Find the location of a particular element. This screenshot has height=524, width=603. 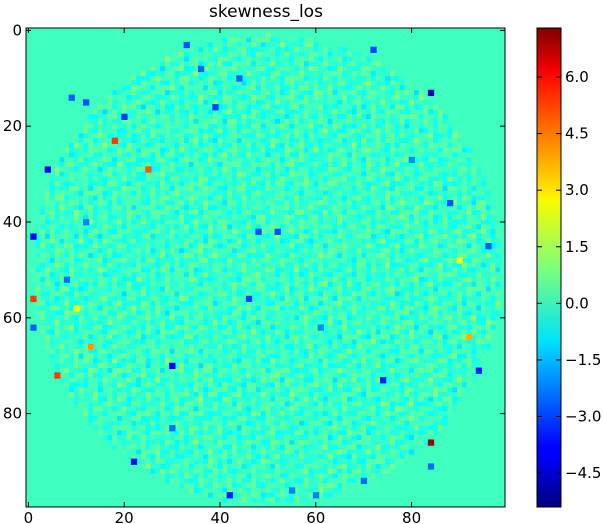

chart-title: skewness_los is located at coordinates (266, 12).